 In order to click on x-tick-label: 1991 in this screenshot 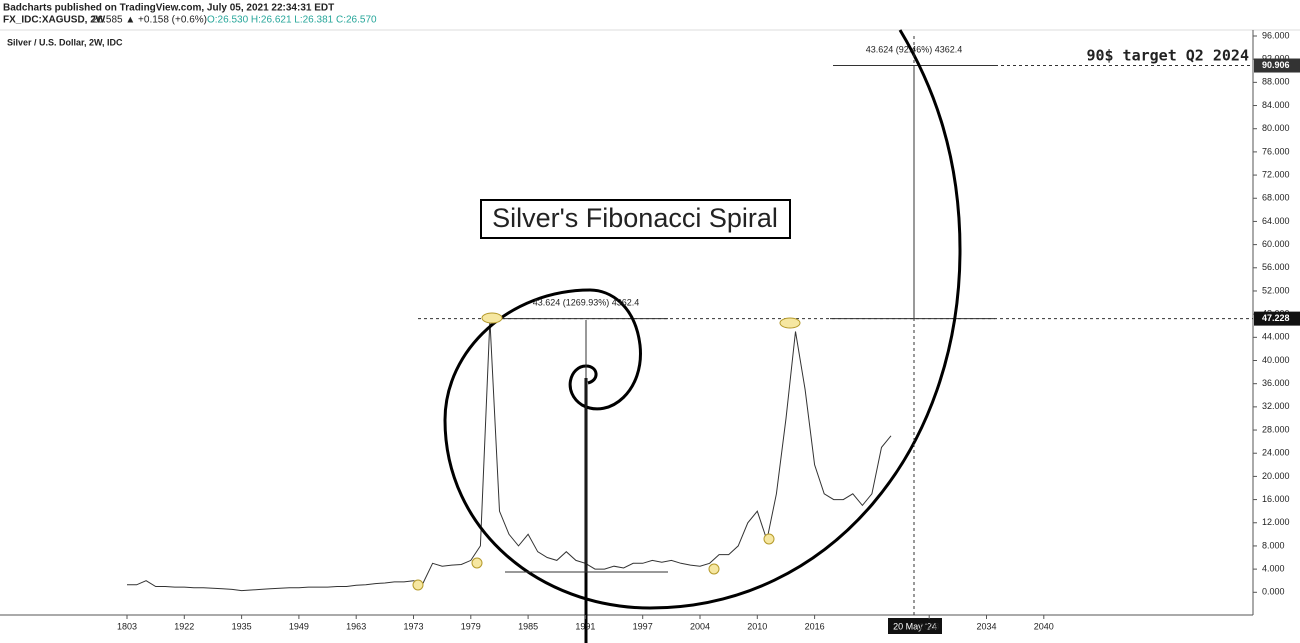, I will do `click(585, 626)`.